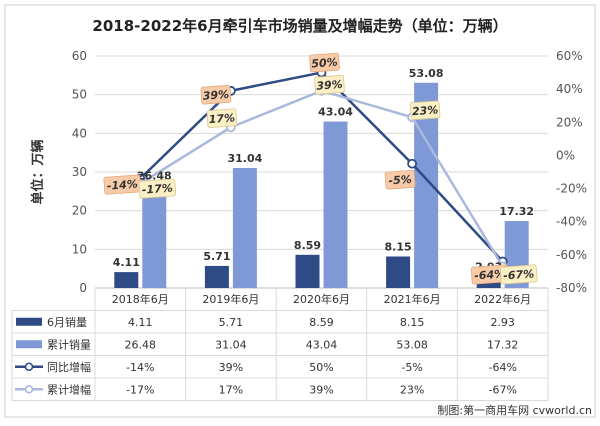  I want to click on chart-title: 2018-2022年6月牵引车市场销量及增幅走势（单位：万辆）, so click(299, 26).